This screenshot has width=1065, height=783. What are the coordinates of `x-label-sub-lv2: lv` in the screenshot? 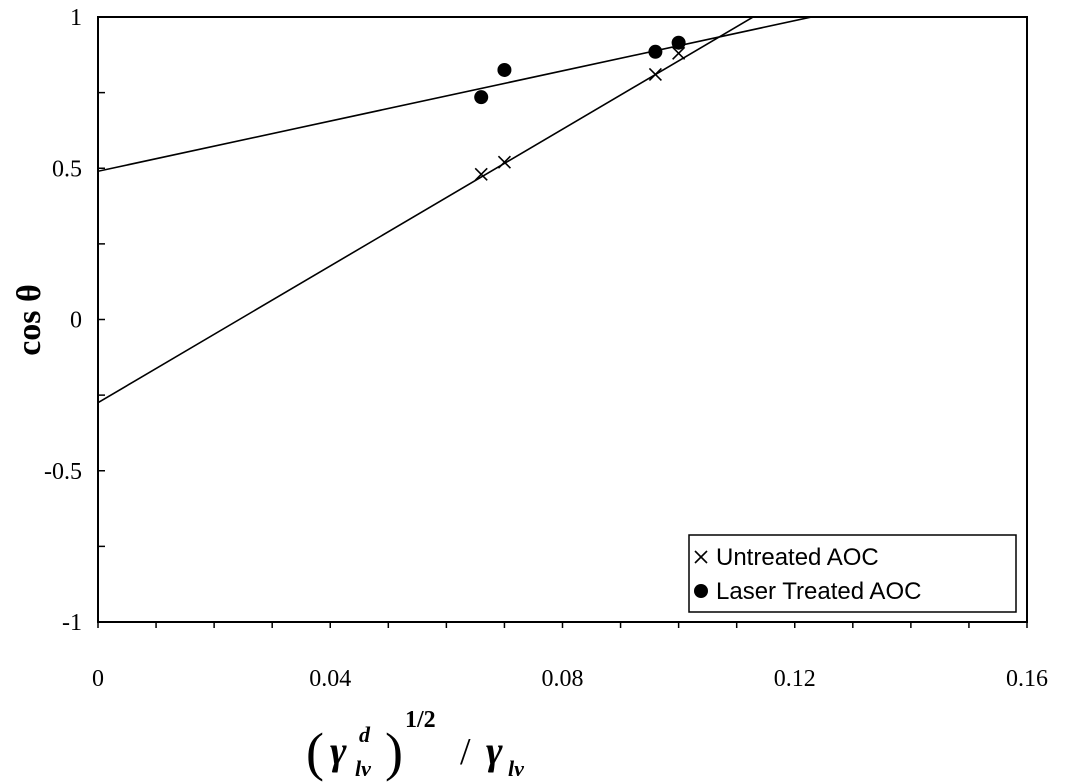 It's located at (516, 768).